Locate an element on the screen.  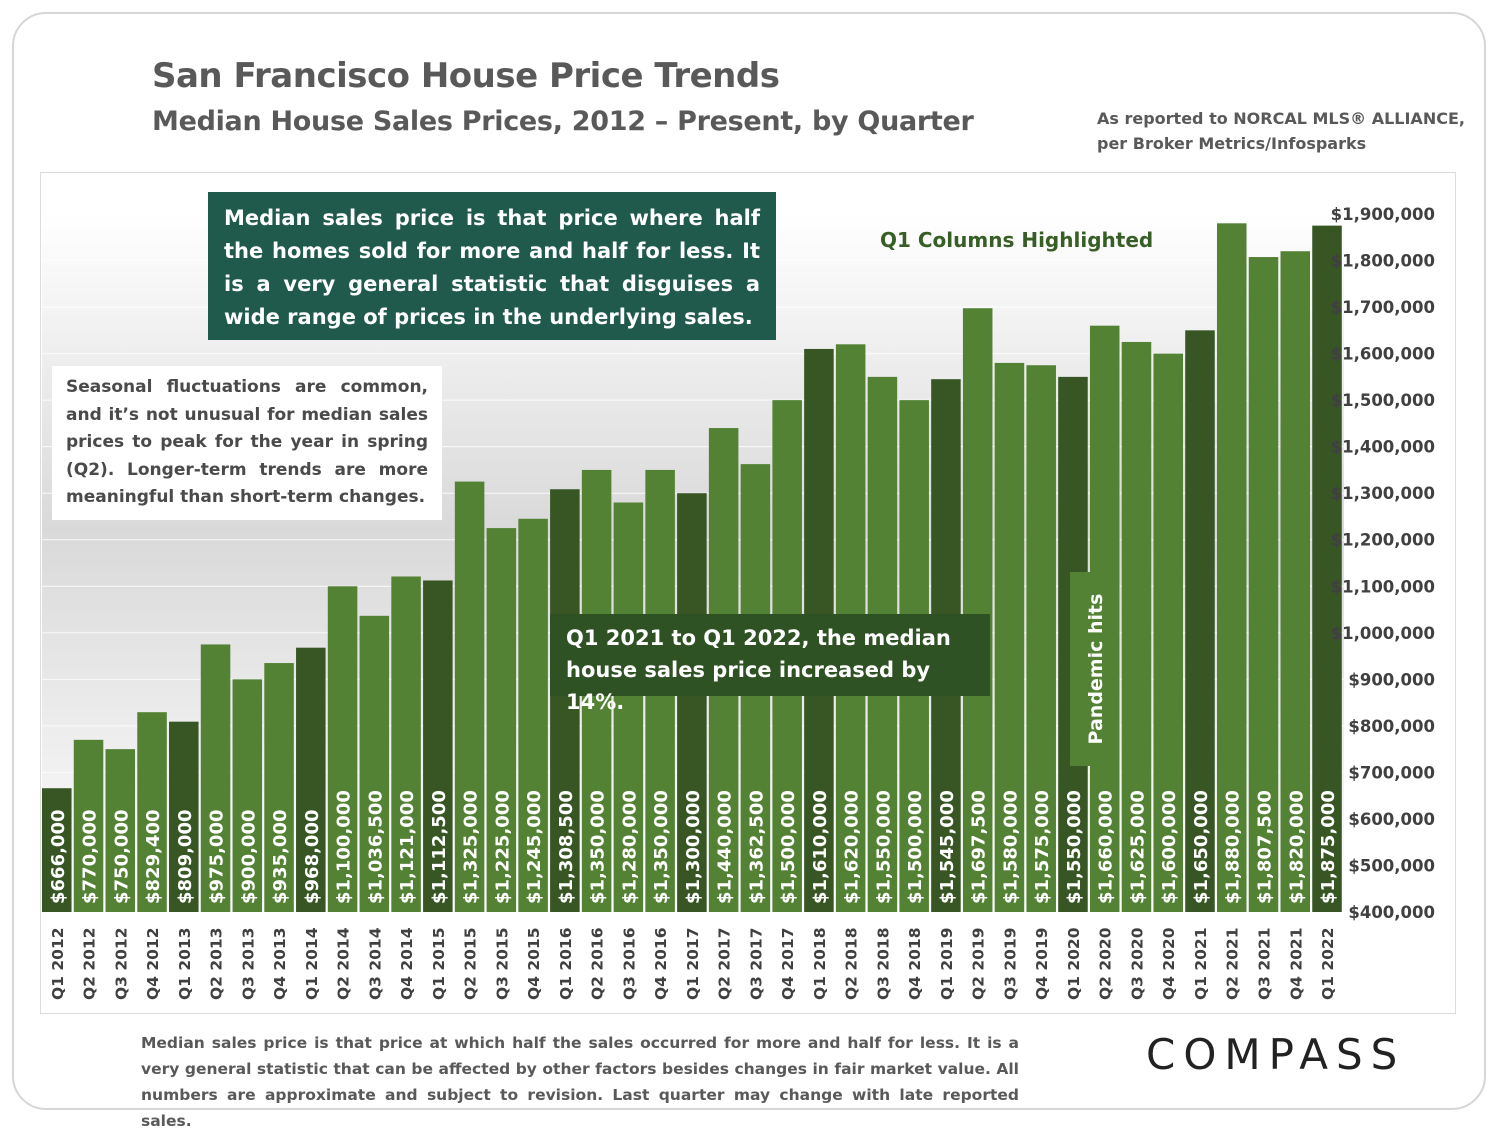
x-tick-label: Q1 2015 is located at coordinates (439, 964).